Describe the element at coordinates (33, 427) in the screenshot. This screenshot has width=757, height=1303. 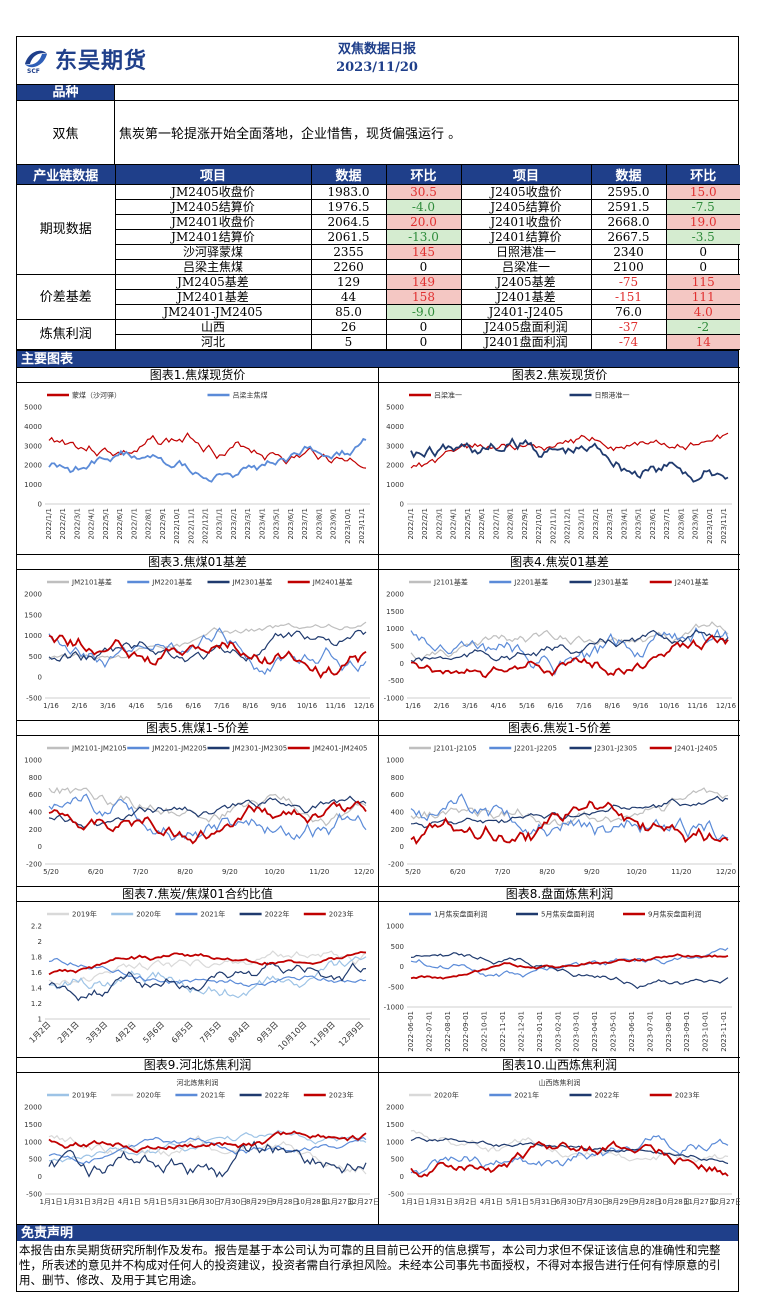
I see `y-tick-label: 4000` at that location.